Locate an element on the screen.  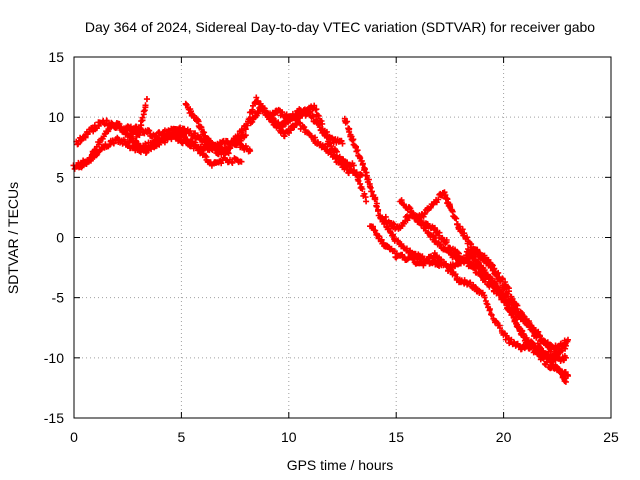
y-tick-label: 5 is located at coordinates (60, 177).